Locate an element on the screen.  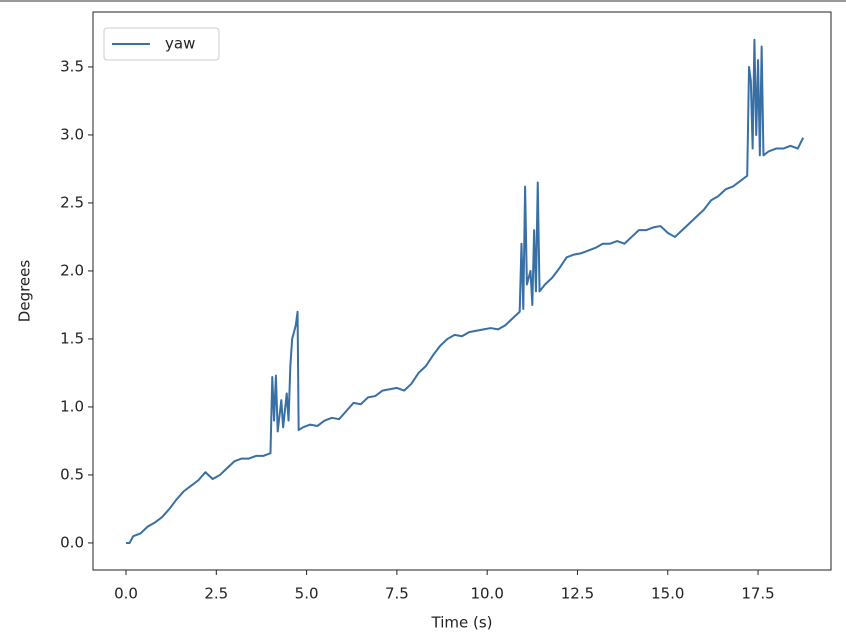
x-tick-label: 15.0 is located at coordinates (667, 594).